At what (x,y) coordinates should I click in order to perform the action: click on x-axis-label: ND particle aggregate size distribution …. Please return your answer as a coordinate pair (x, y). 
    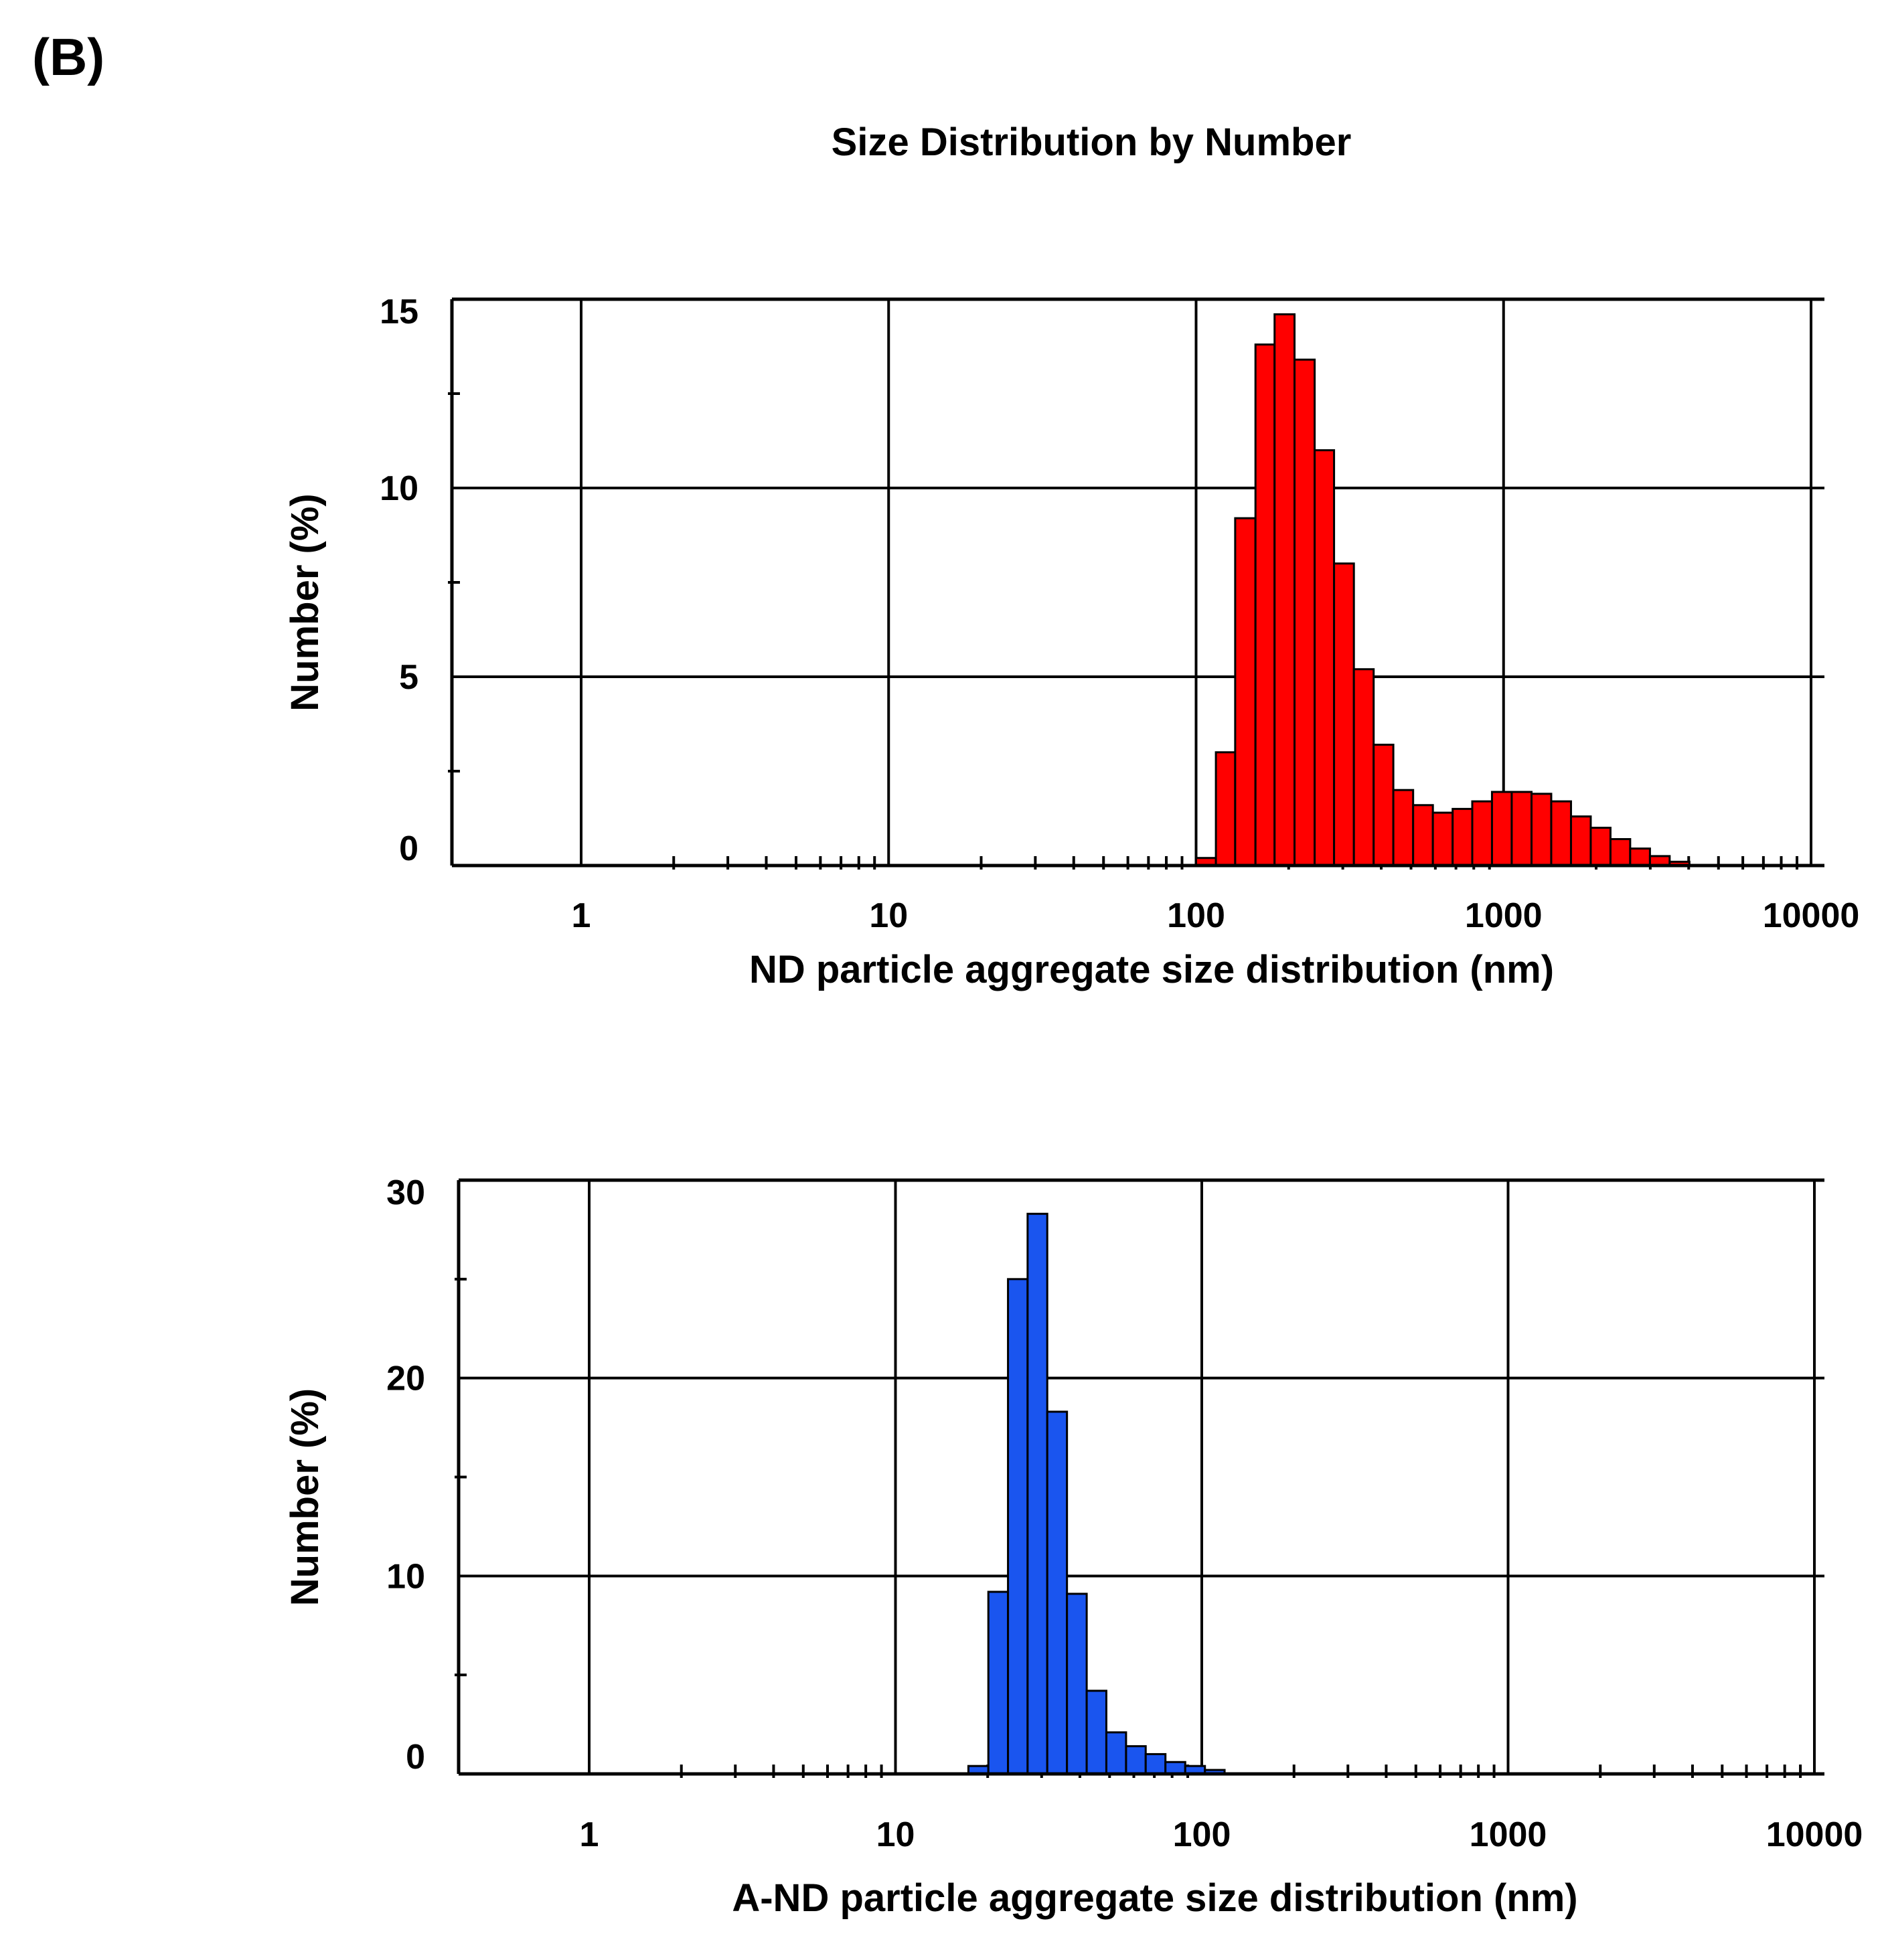
    Looking at the image, I should click on (1151, 969).